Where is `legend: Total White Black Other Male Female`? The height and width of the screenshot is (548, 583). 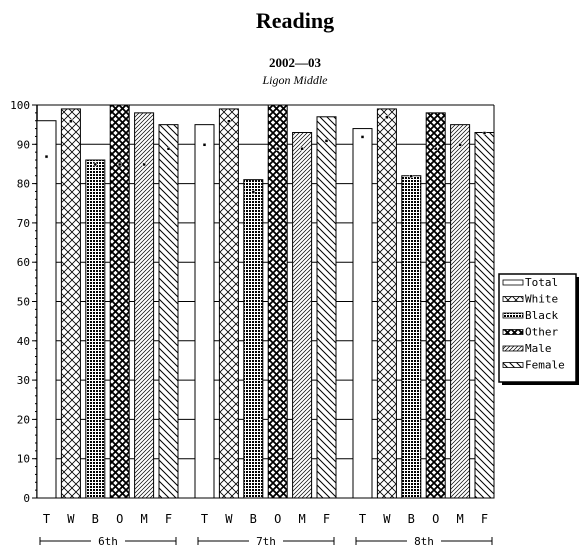
legend: Total White Black Other Male Female is located at coordinates (538, 329).